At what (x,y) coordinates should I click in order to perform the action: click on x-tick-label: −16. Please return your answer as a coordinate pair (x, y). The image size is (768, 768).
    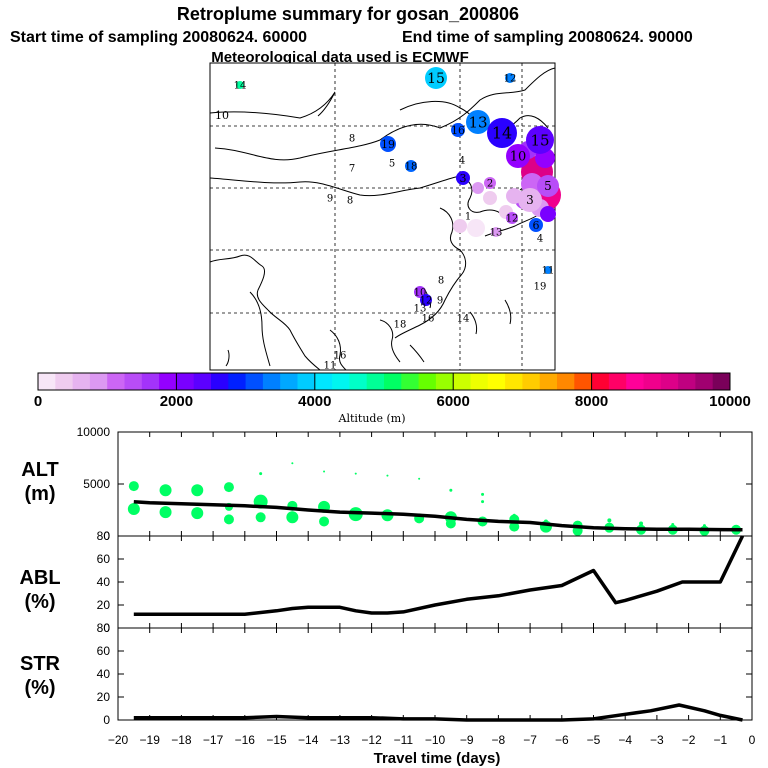
    Looking at the image, I should click on (245, 740).